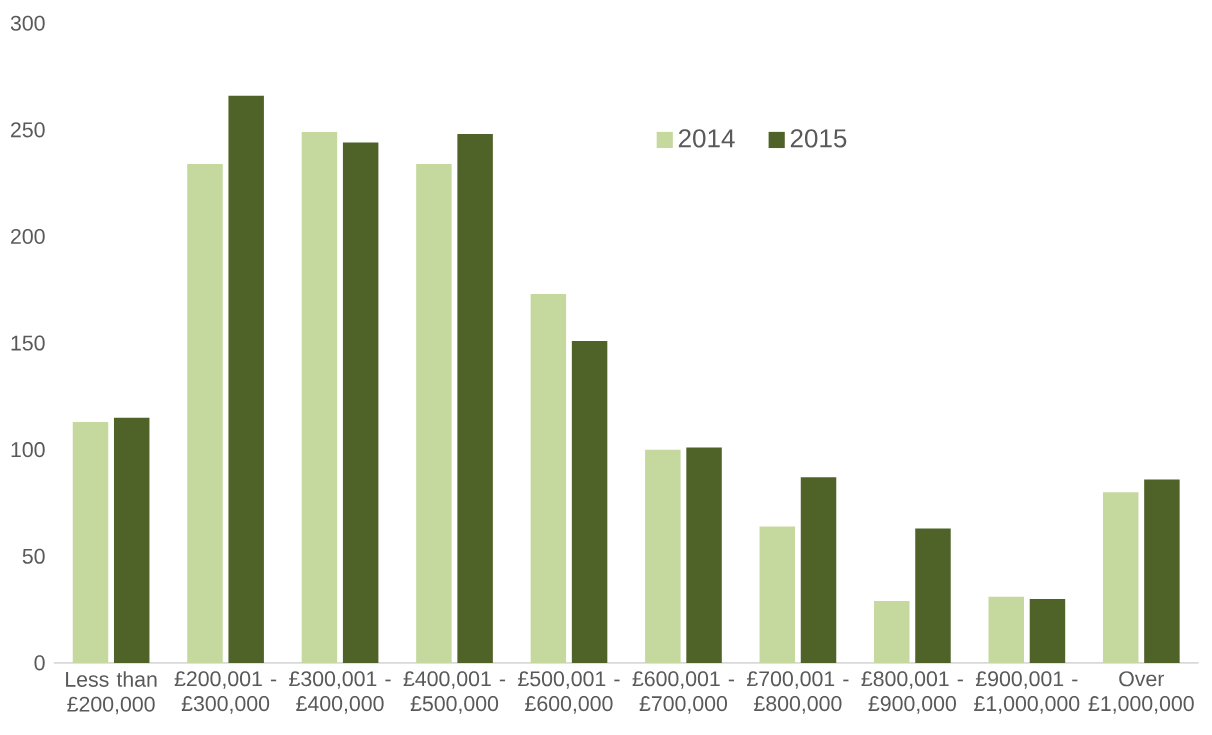 The width and height of the screenshot is (1212, 735). What do you see at coordinates (683, 692) in the screenshot?
I see `x-tick-label: £600,001 - £700,000` at bounding box center [683, 692].